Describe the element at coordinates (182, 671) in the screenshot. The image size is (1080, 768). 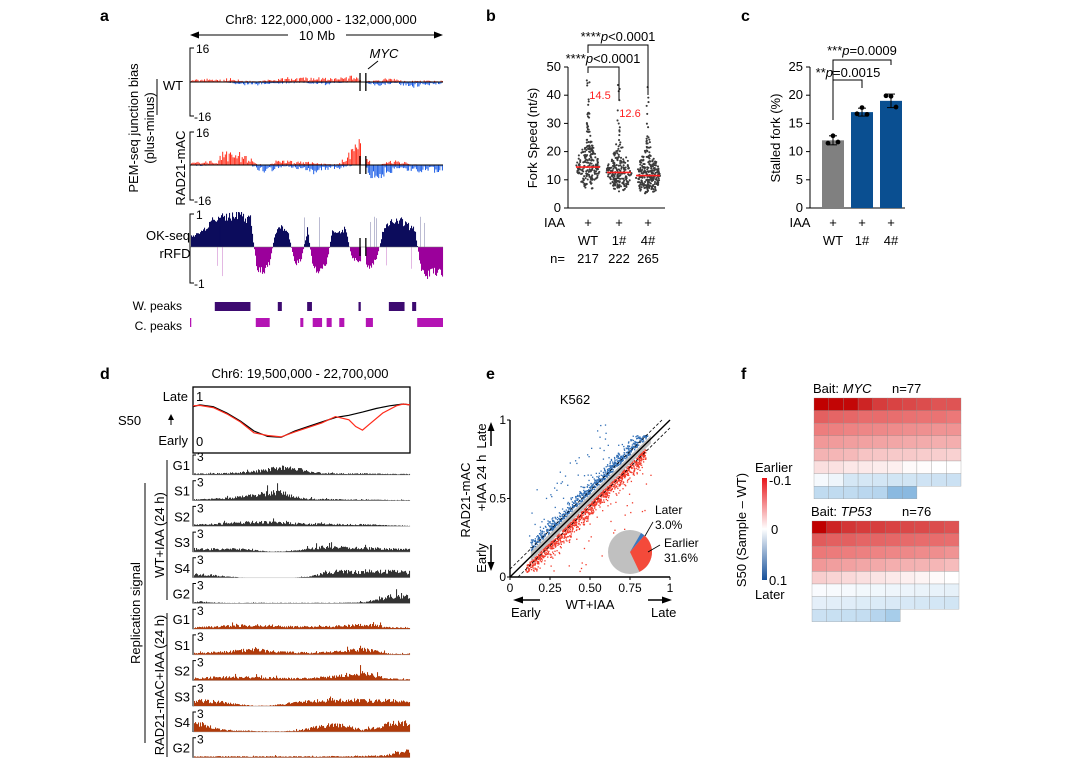
I see `phase-label: S2` at that location.